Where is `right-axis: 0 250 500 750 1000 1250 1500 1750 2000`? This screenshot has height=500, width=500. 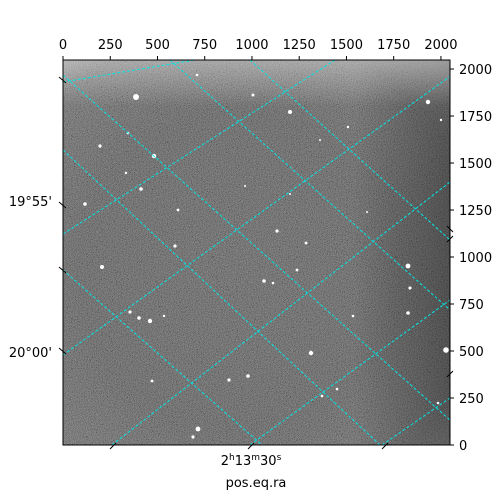
right-axis: 0 250 500 750 1000 1250 1500 1750 2000 is located at coordinates (471, 258).